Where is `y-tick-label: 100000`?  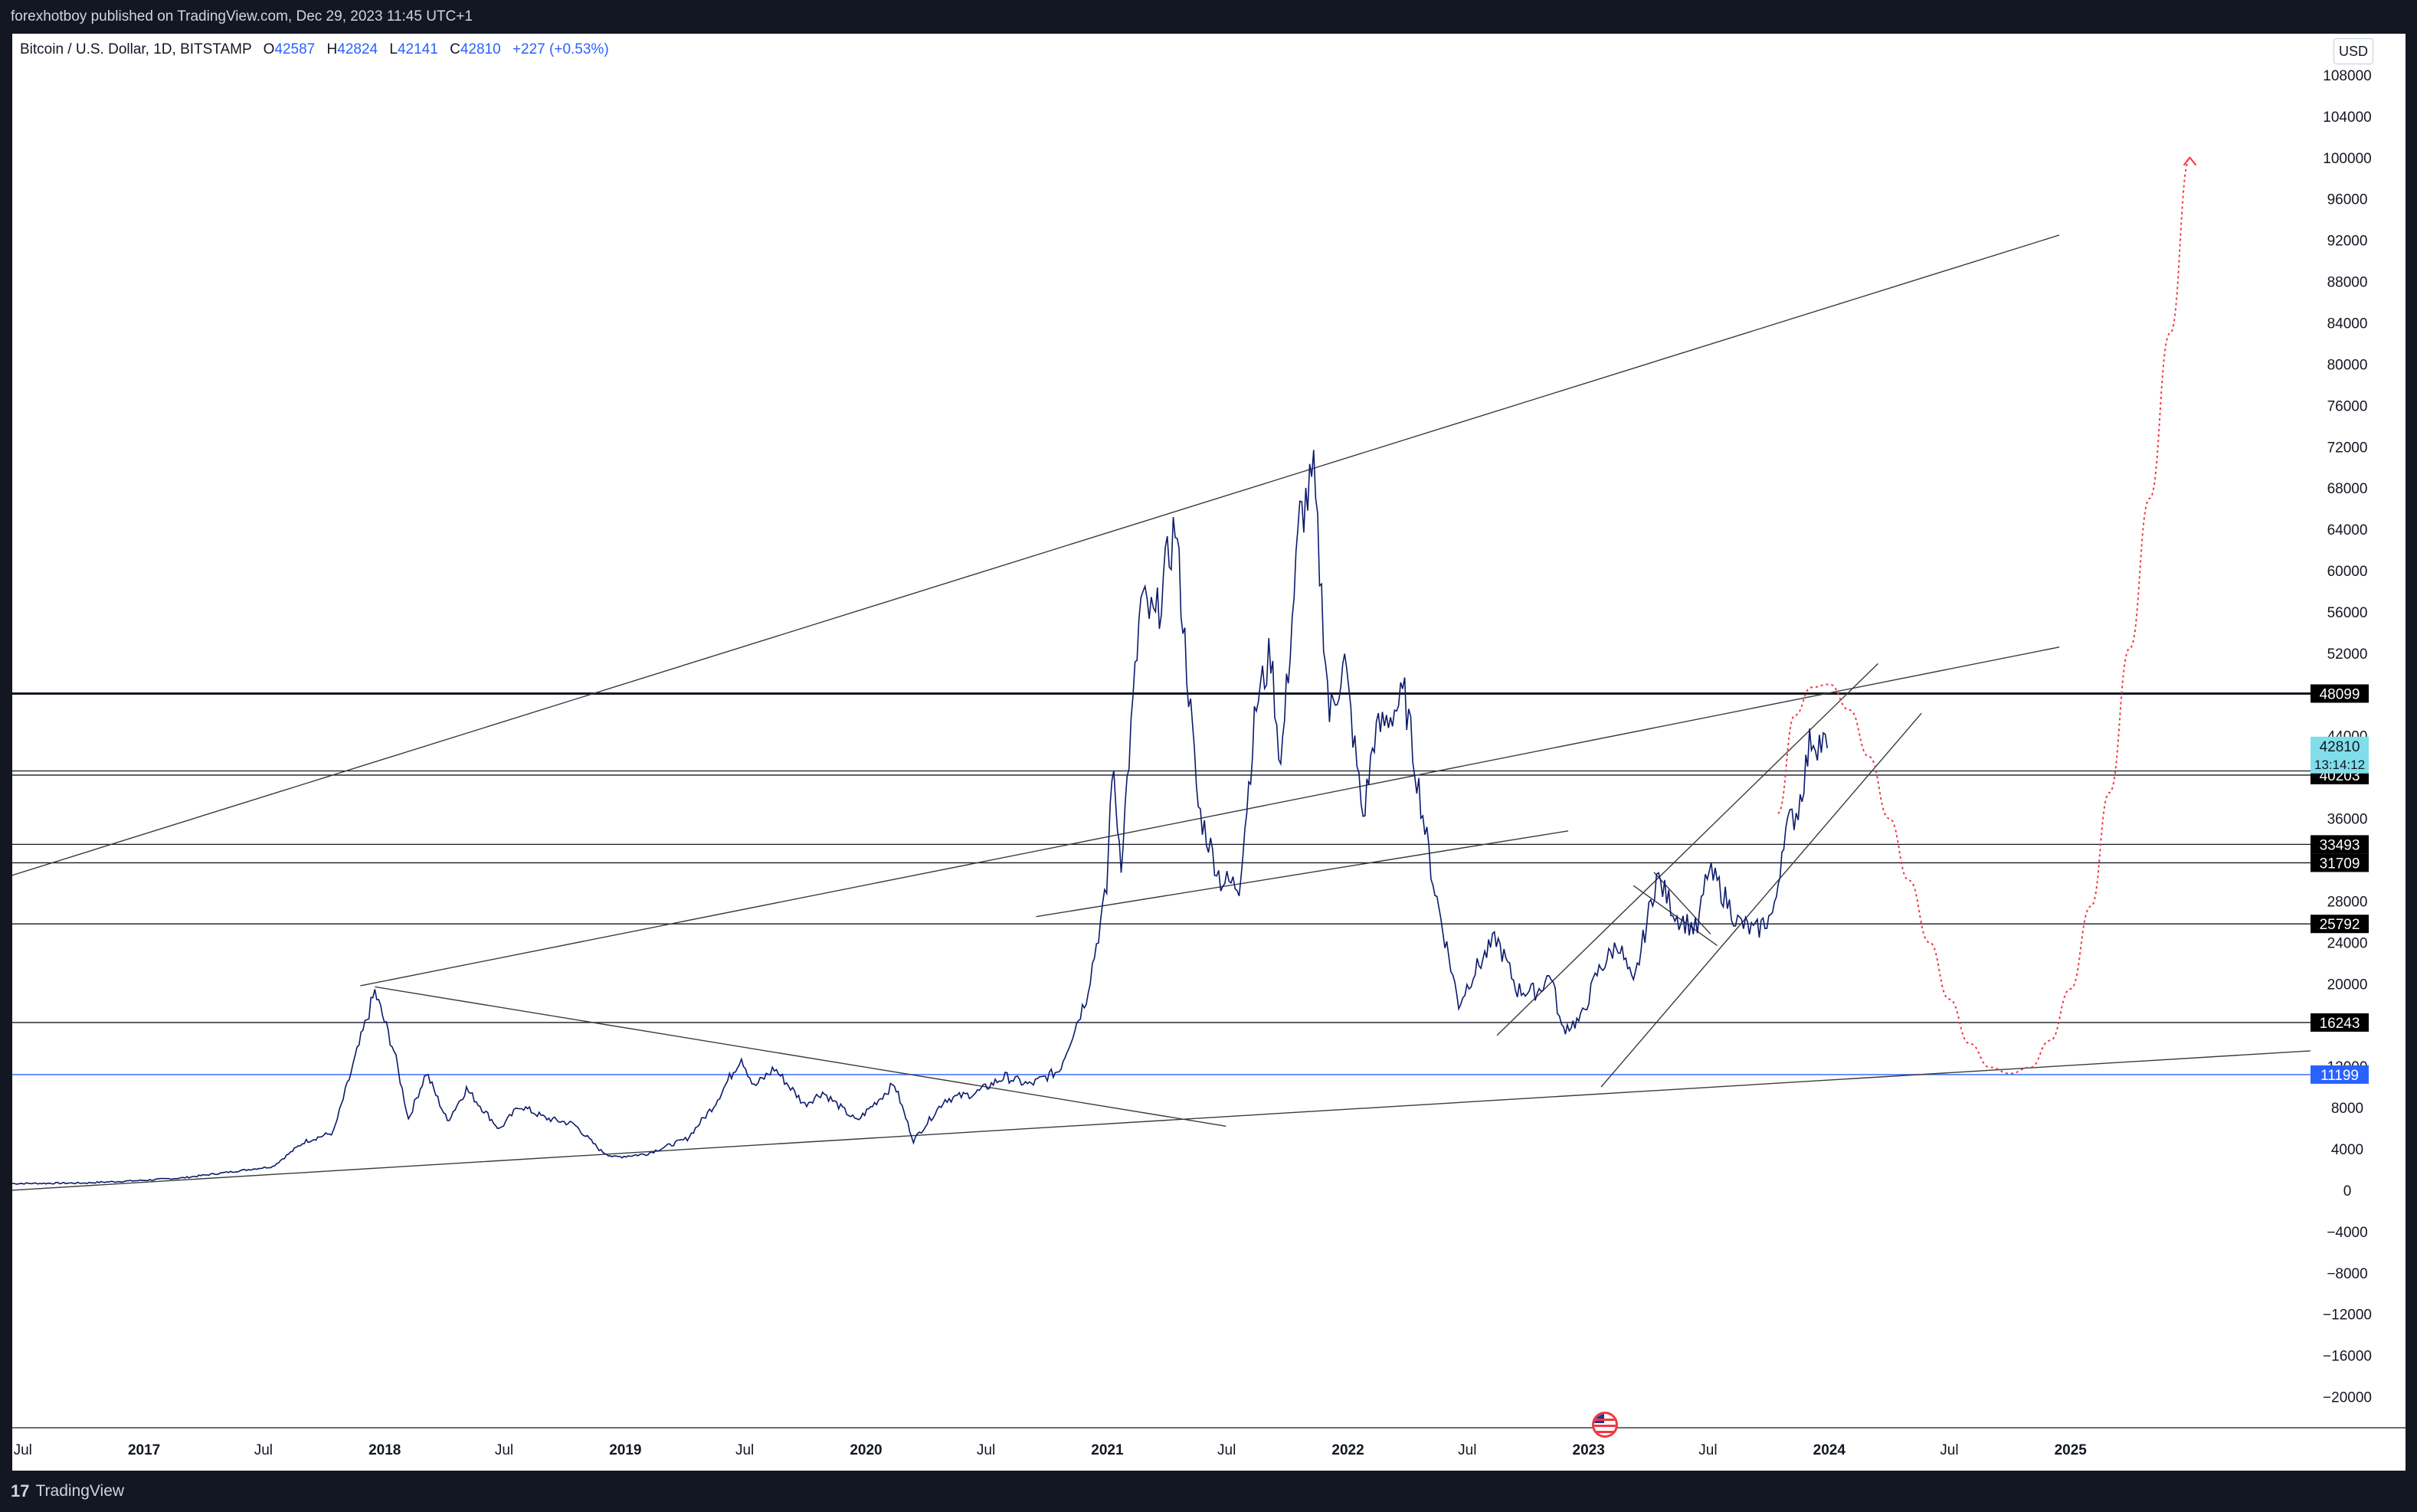
y-tick-label: 100000 is located at coordinates (2347, 159).